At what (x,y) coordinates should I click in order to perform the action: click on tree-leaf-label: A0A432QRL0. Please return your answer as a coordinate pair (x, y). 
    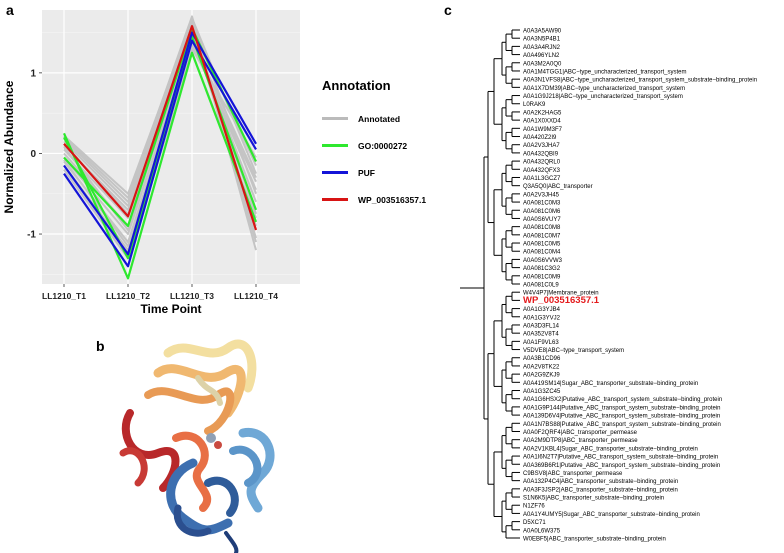
    Looking at the image, I should click on (542, 163).